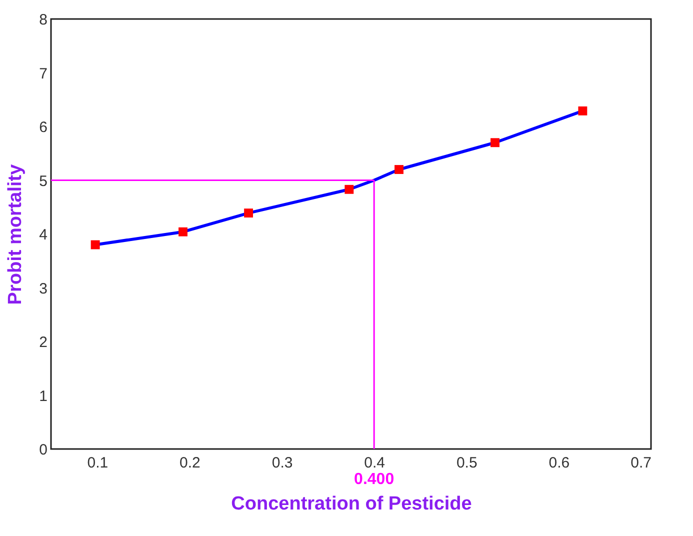  Describe the element at coordinates (43, 450) in the screenshot. I see `y-tick-label: 0` at that location.